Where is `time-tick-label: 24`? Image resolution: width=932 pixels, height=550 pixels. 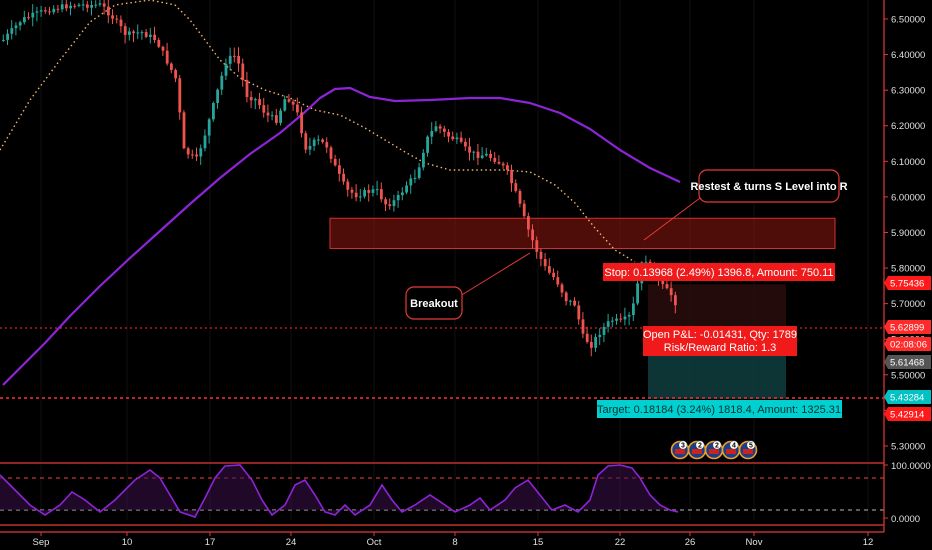
time-tick-label: 24 is located at coordinates (291, 542).